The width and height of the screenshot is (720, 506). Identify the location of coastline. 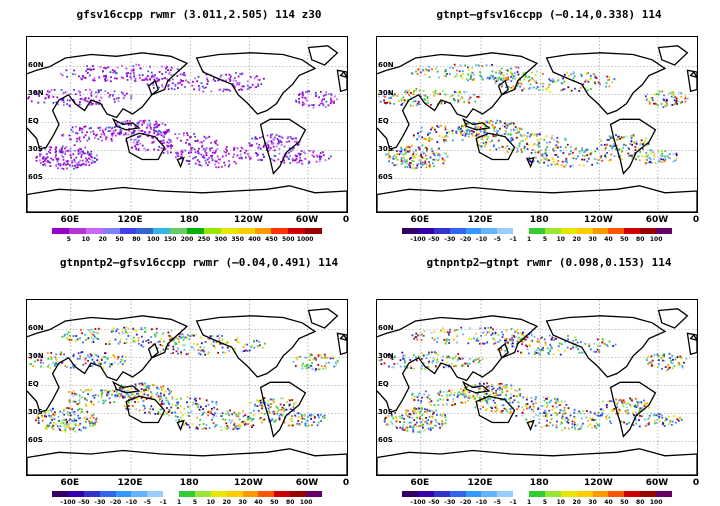
(633, 146).